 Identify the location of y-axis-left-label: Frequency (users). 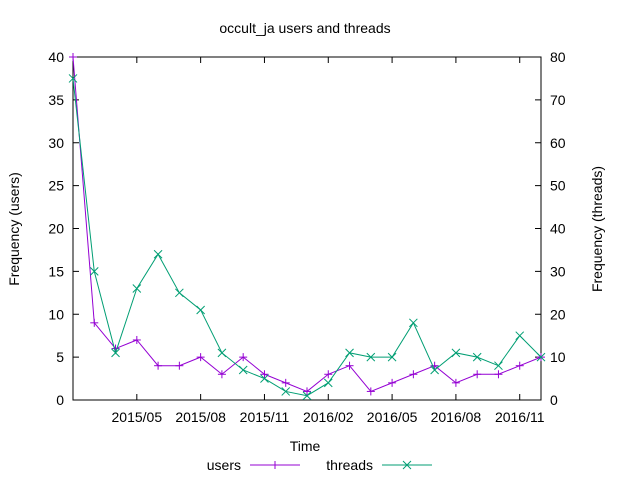
(14, 229).